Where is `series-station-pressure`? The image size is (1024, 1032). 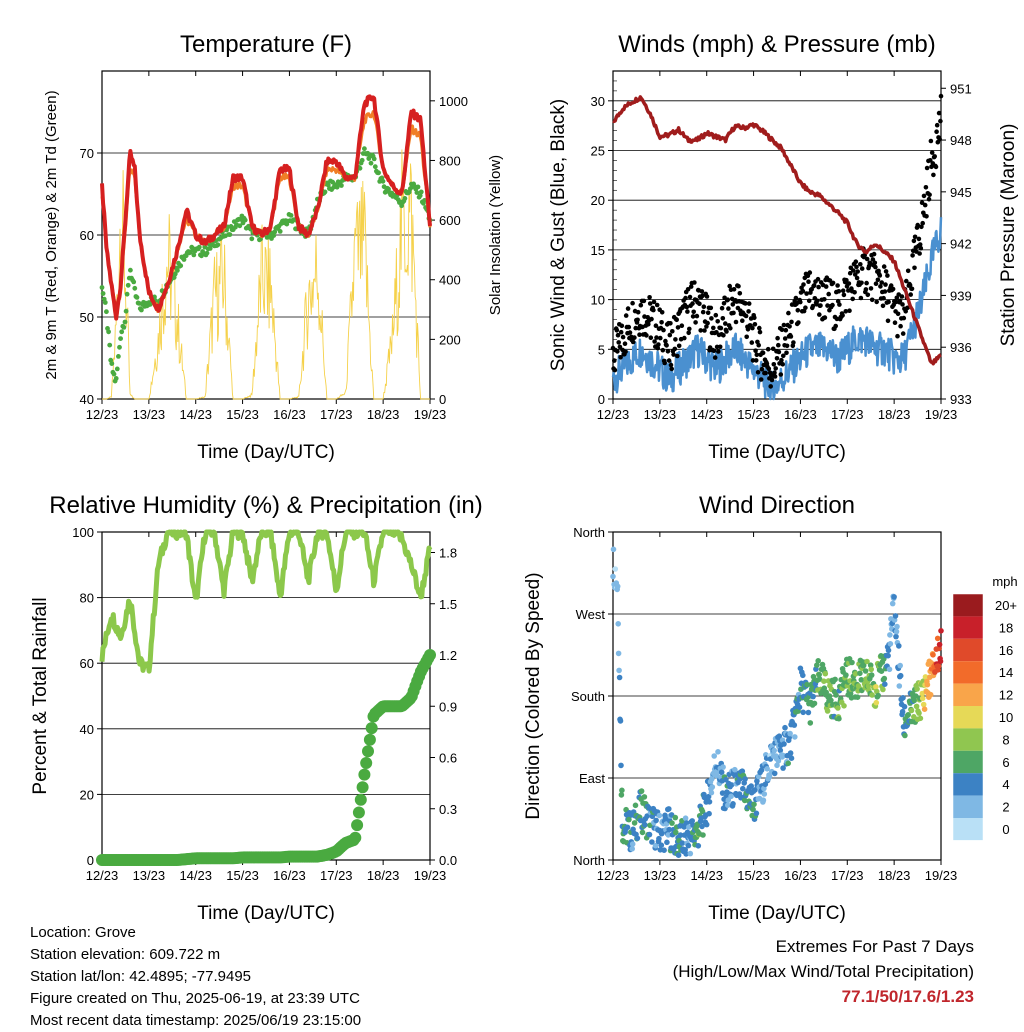 series-station-pressure is located at coordinates (777, 230).